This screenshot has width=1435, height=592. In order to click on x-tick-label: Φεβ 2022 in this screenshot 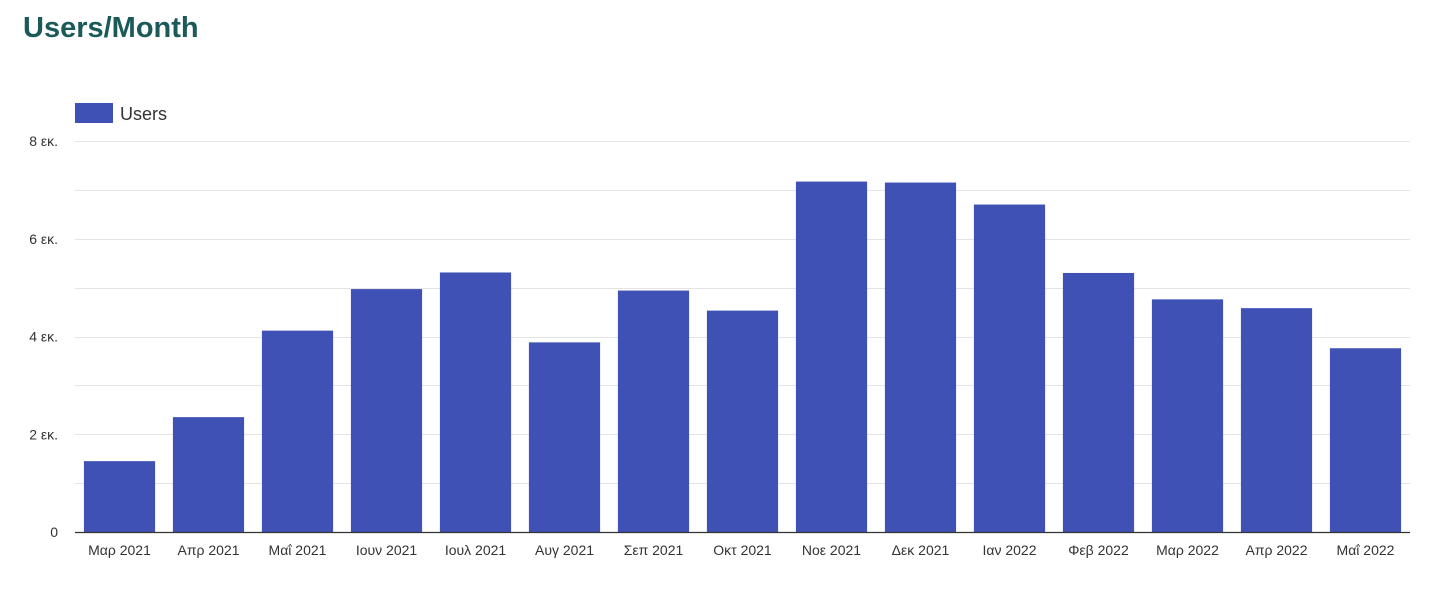, I will do `click(1098, 550)`.